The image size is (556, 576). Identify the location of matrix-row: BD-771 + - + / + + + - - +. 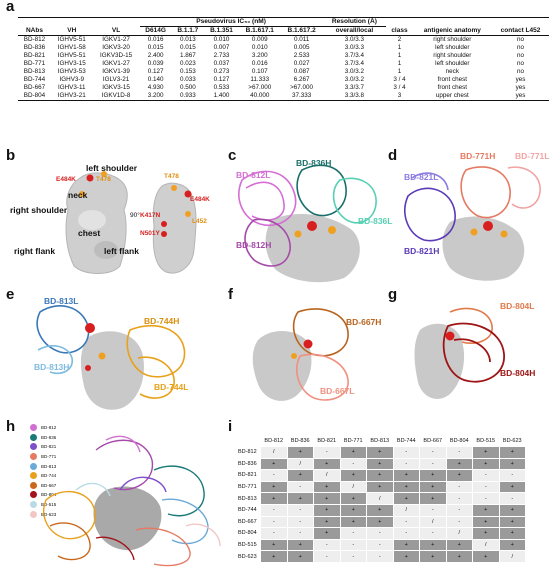
(381, 487).